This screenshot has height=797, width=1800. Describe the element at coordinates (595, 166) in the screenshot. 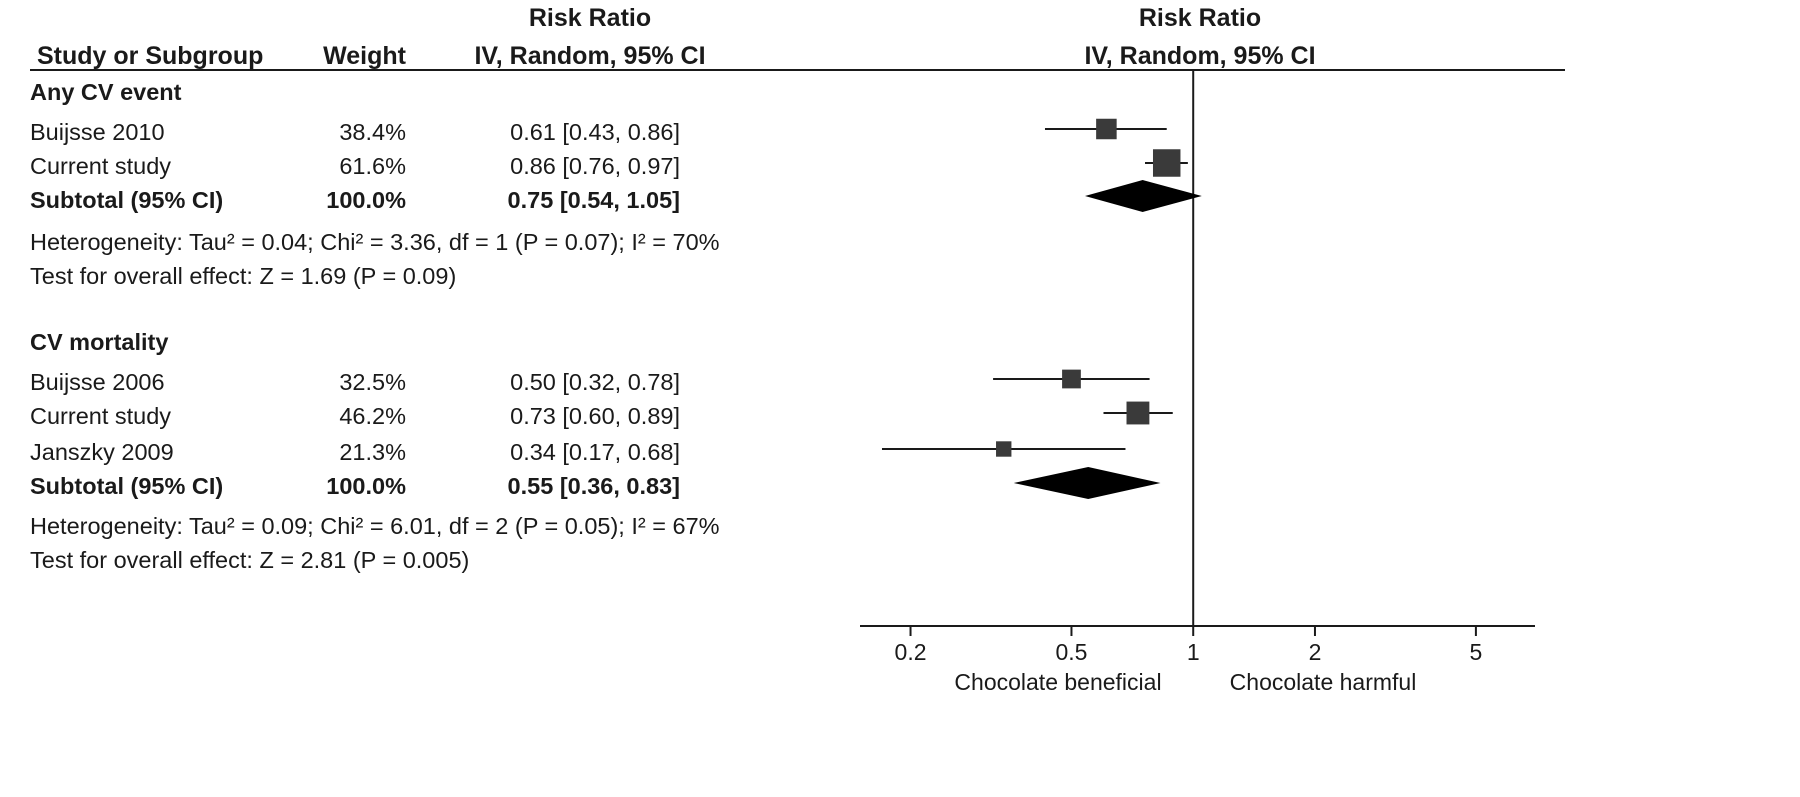

I see `study-ci: 0.86 [0.76, 0.97]` at that location.